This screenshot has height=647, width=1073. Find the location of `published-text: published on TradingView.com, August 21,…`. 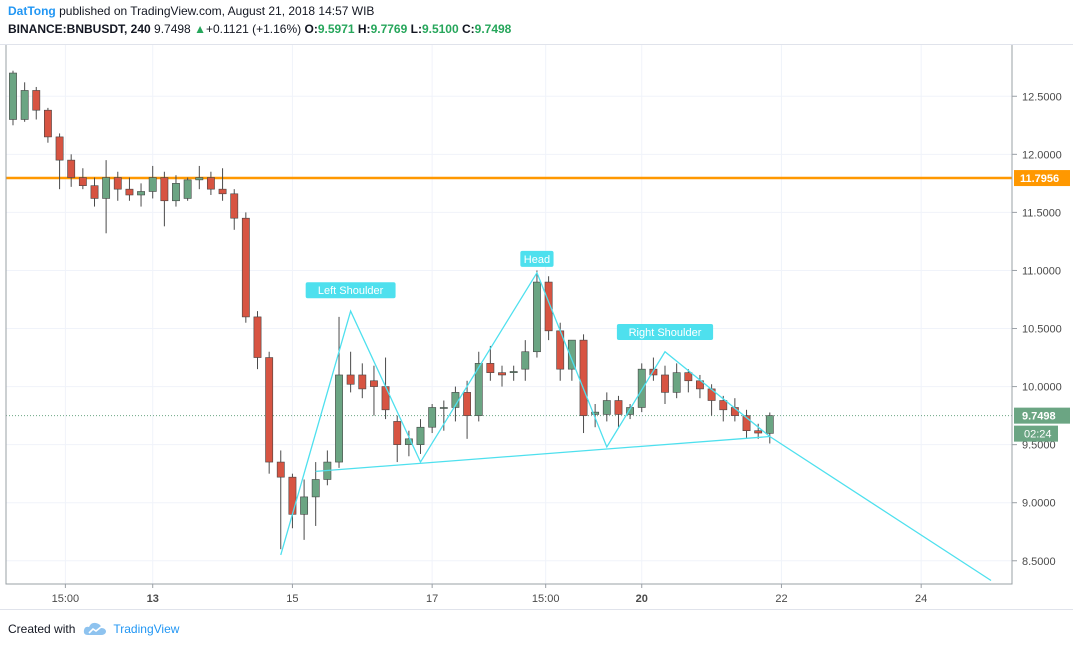

published-text: published on TradingView.com, August 21,… is located at coordinates (217, 11).